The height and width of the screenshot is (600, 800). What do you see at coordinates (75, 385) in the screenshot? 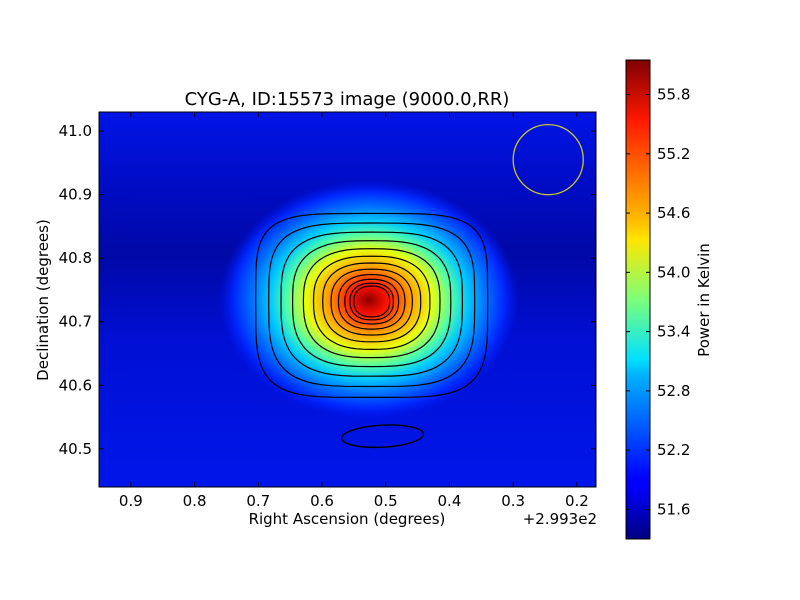
I see `y-tick-label: 40.6` at bounding box center [75, 385].